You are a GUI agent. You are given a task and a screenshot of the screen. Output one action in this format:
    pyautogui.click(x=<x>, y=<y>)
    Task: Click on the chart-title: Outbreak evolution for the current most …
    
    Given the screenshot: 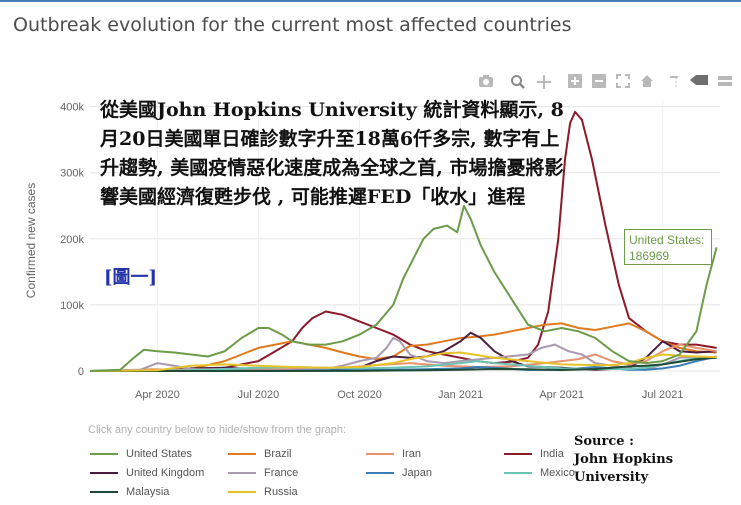 What is the action you would take?
    pyautogui.click(x=292, y=25)
    